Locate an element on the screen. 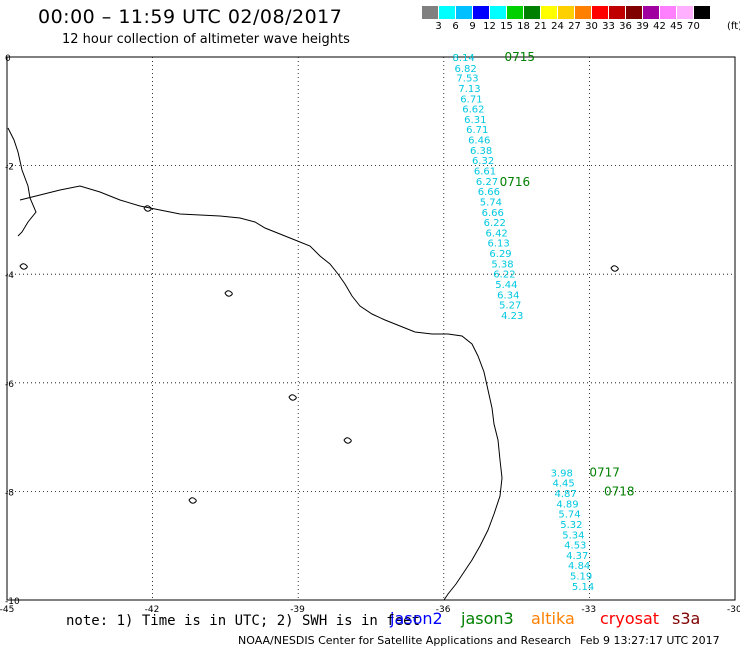 The height and width of the screenshot is (650, 740). wave-height-value: 5.38 is located at coordinates (502, 264).